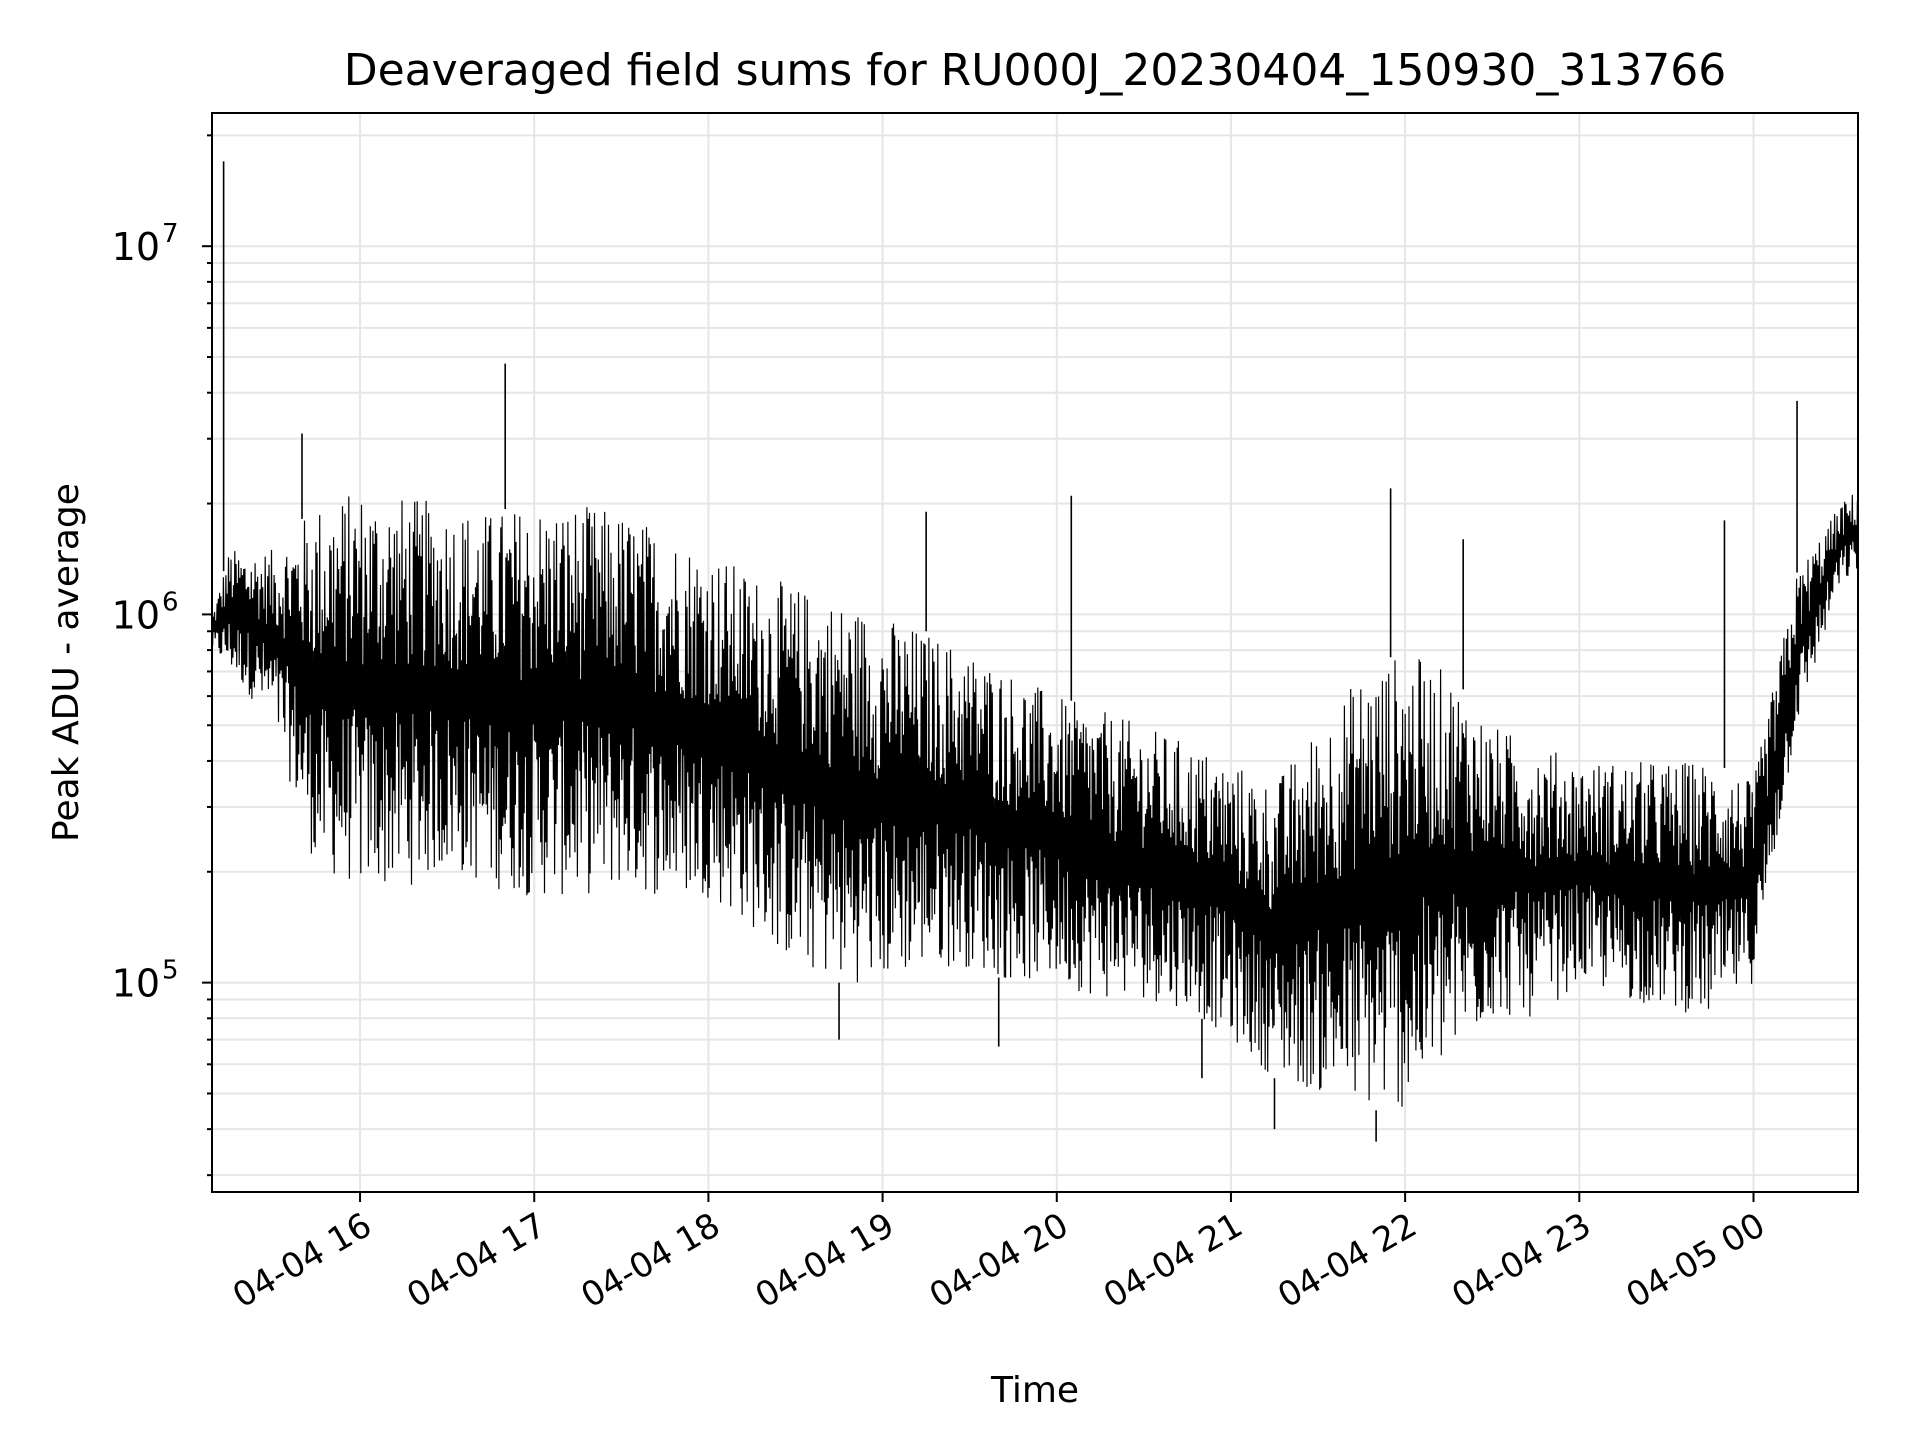 Image resolution: width=1920 pixels, height=1440 pixels. What do you see at coordinates (1034, 1390) in the screenshot?
I see `x-axis-label: Time` at bounding box center [1034, 1390].